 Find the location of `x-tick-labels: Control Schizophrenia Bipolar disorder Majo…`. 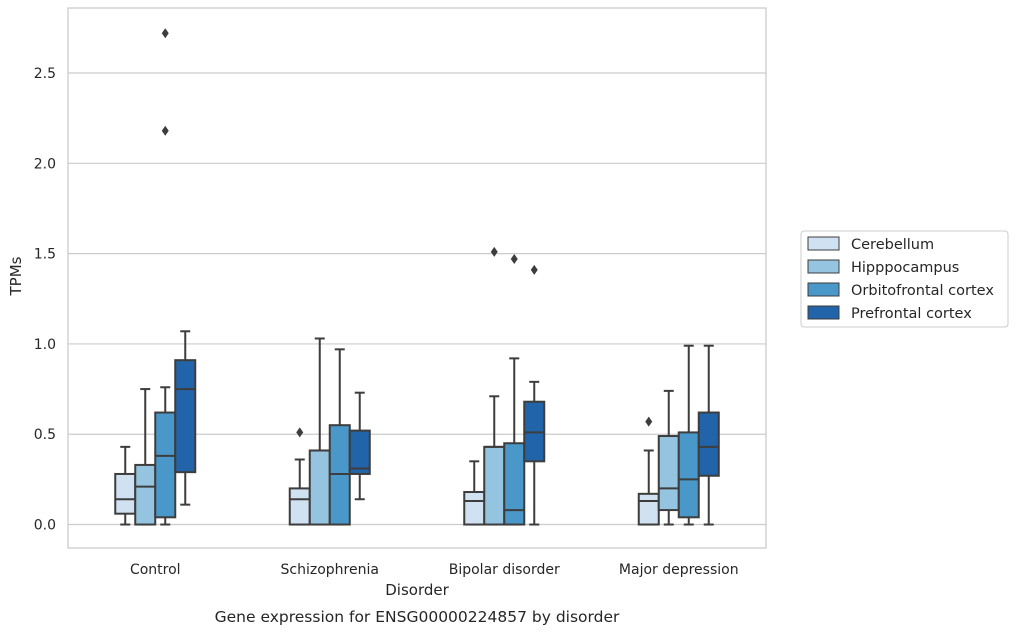

x-tick-labels: Control Schizophrenia Bipolar disorder Majo… is located at coordinates (434, 570).